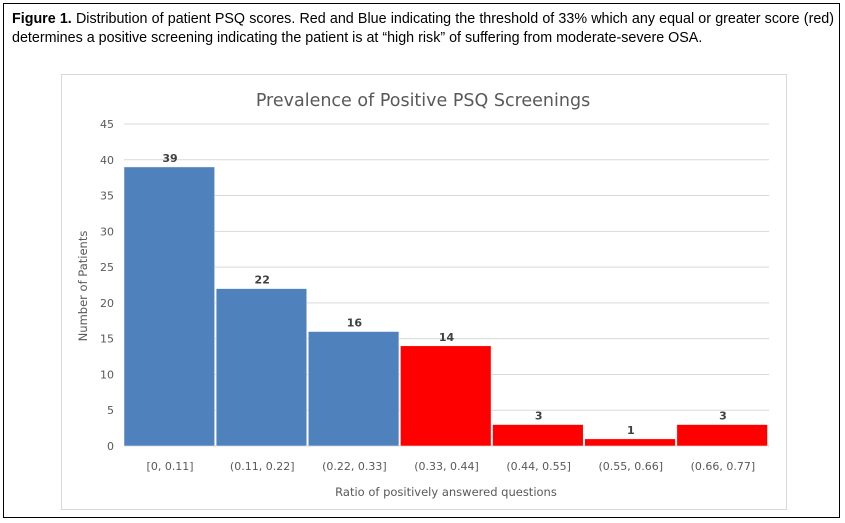  What do you see at coordinates (107, 124) in the screenshot?
I see `y-tick-label: 45` at bounding box center [107, 124].